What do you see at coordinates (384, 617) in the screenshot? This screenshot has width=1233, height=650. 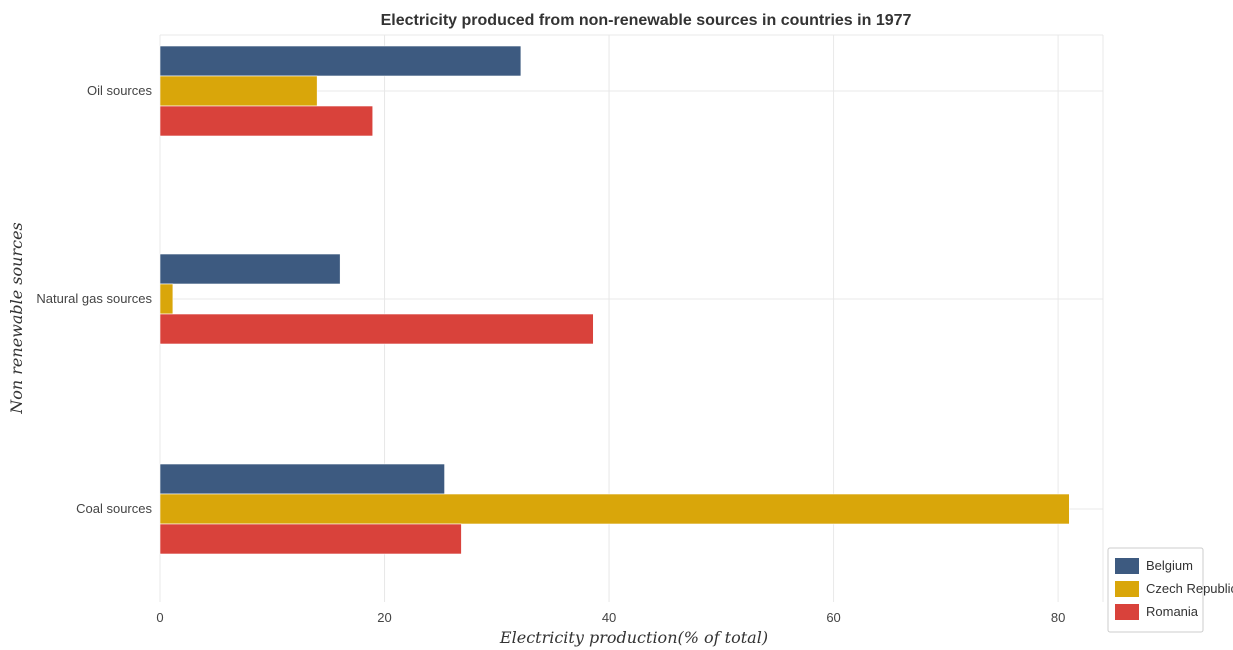 I see `x-tick-label: 20` at bounding box center [384, 617].